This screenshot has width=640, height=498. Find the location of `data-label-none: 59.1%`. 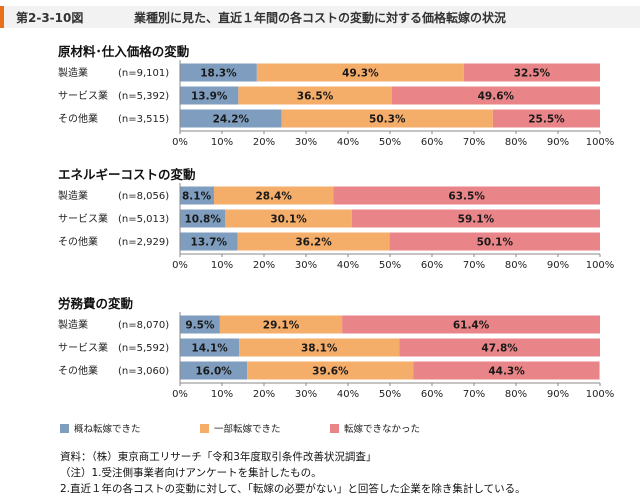

data-label-none: 59.1% is located at coordinates (476, 220).